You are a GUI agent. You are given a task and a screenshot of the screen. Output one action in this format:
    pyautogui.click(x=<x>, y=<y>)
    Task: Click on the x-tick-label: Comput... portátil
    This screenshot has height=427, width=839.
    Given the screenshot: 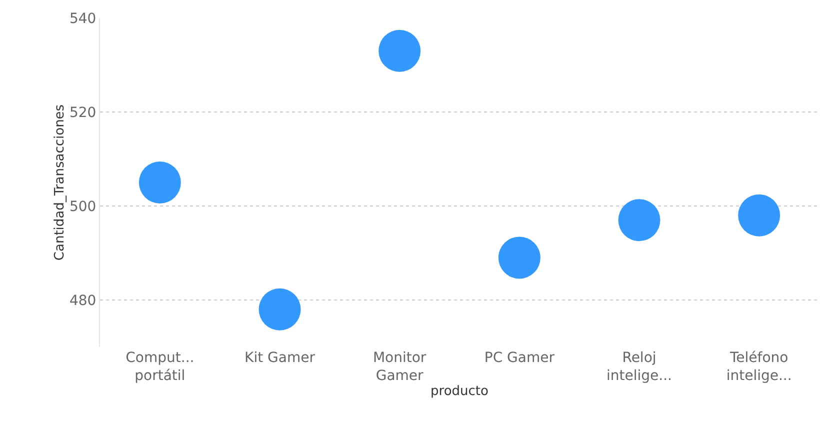 What is the action you would take?
    pyautogui.click(x=160, y=367)
    